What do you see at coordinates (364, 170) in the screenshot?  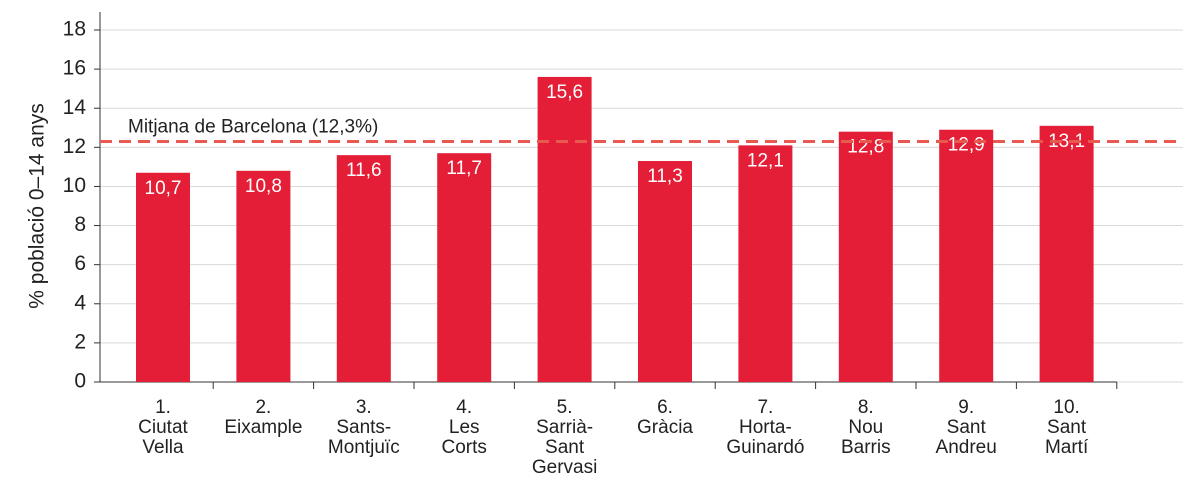 I see `value-label: 11,6` at bounding box center [364, 170].